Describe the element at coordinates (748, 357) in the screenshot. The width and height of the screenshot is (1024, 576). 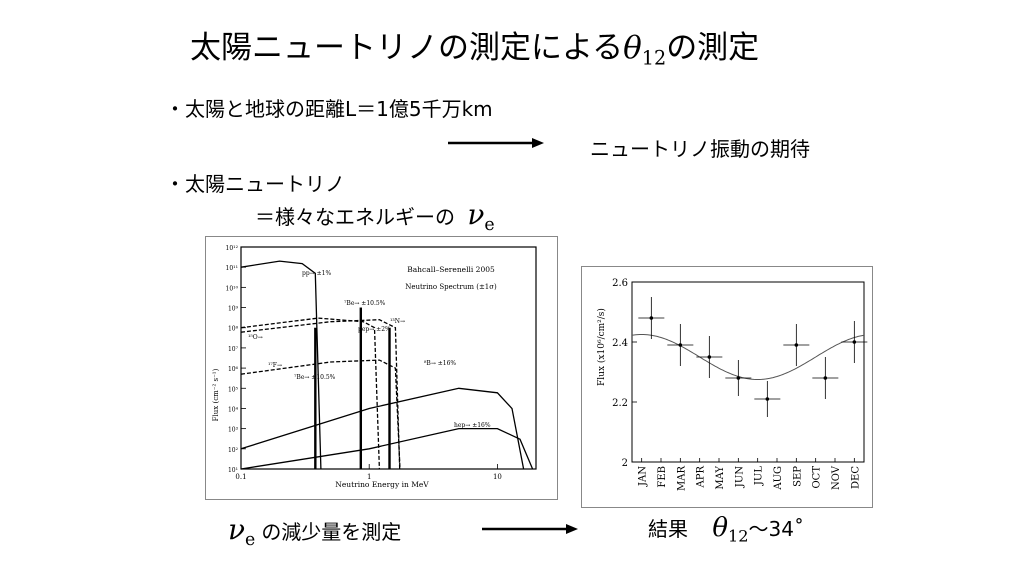
I see `season-model-curve` at that location.